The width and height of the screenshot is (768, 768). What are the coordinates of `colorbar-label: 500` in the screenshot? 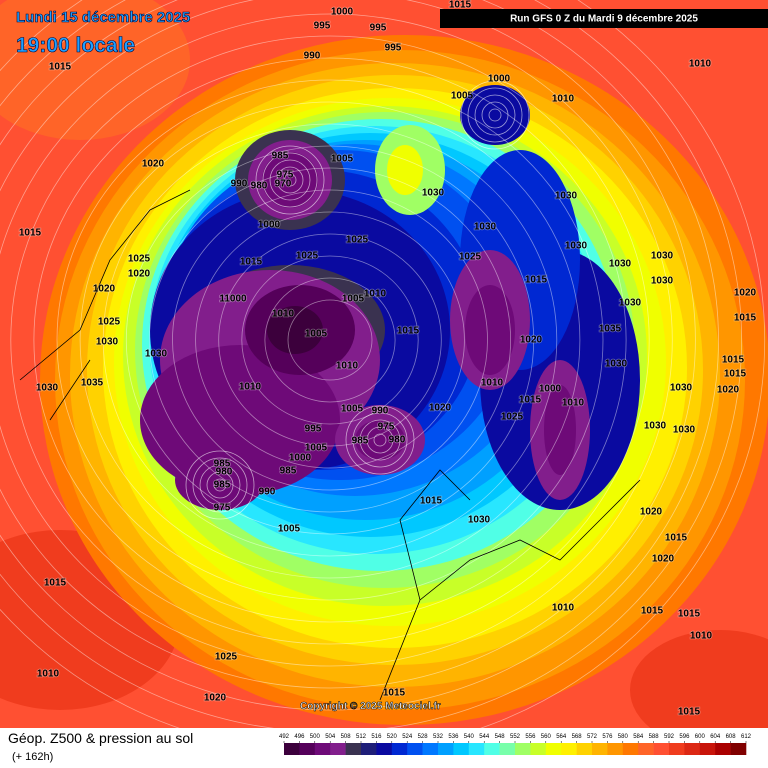 It's located at (315, 737).